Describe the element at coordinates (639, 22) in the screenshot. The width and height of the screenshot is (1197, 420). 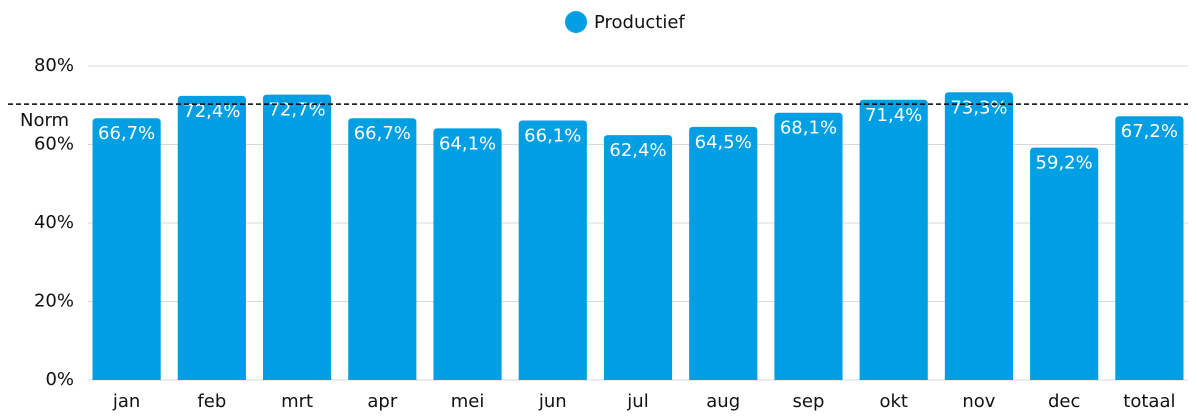
I see `legend-label: Productief` at that location.